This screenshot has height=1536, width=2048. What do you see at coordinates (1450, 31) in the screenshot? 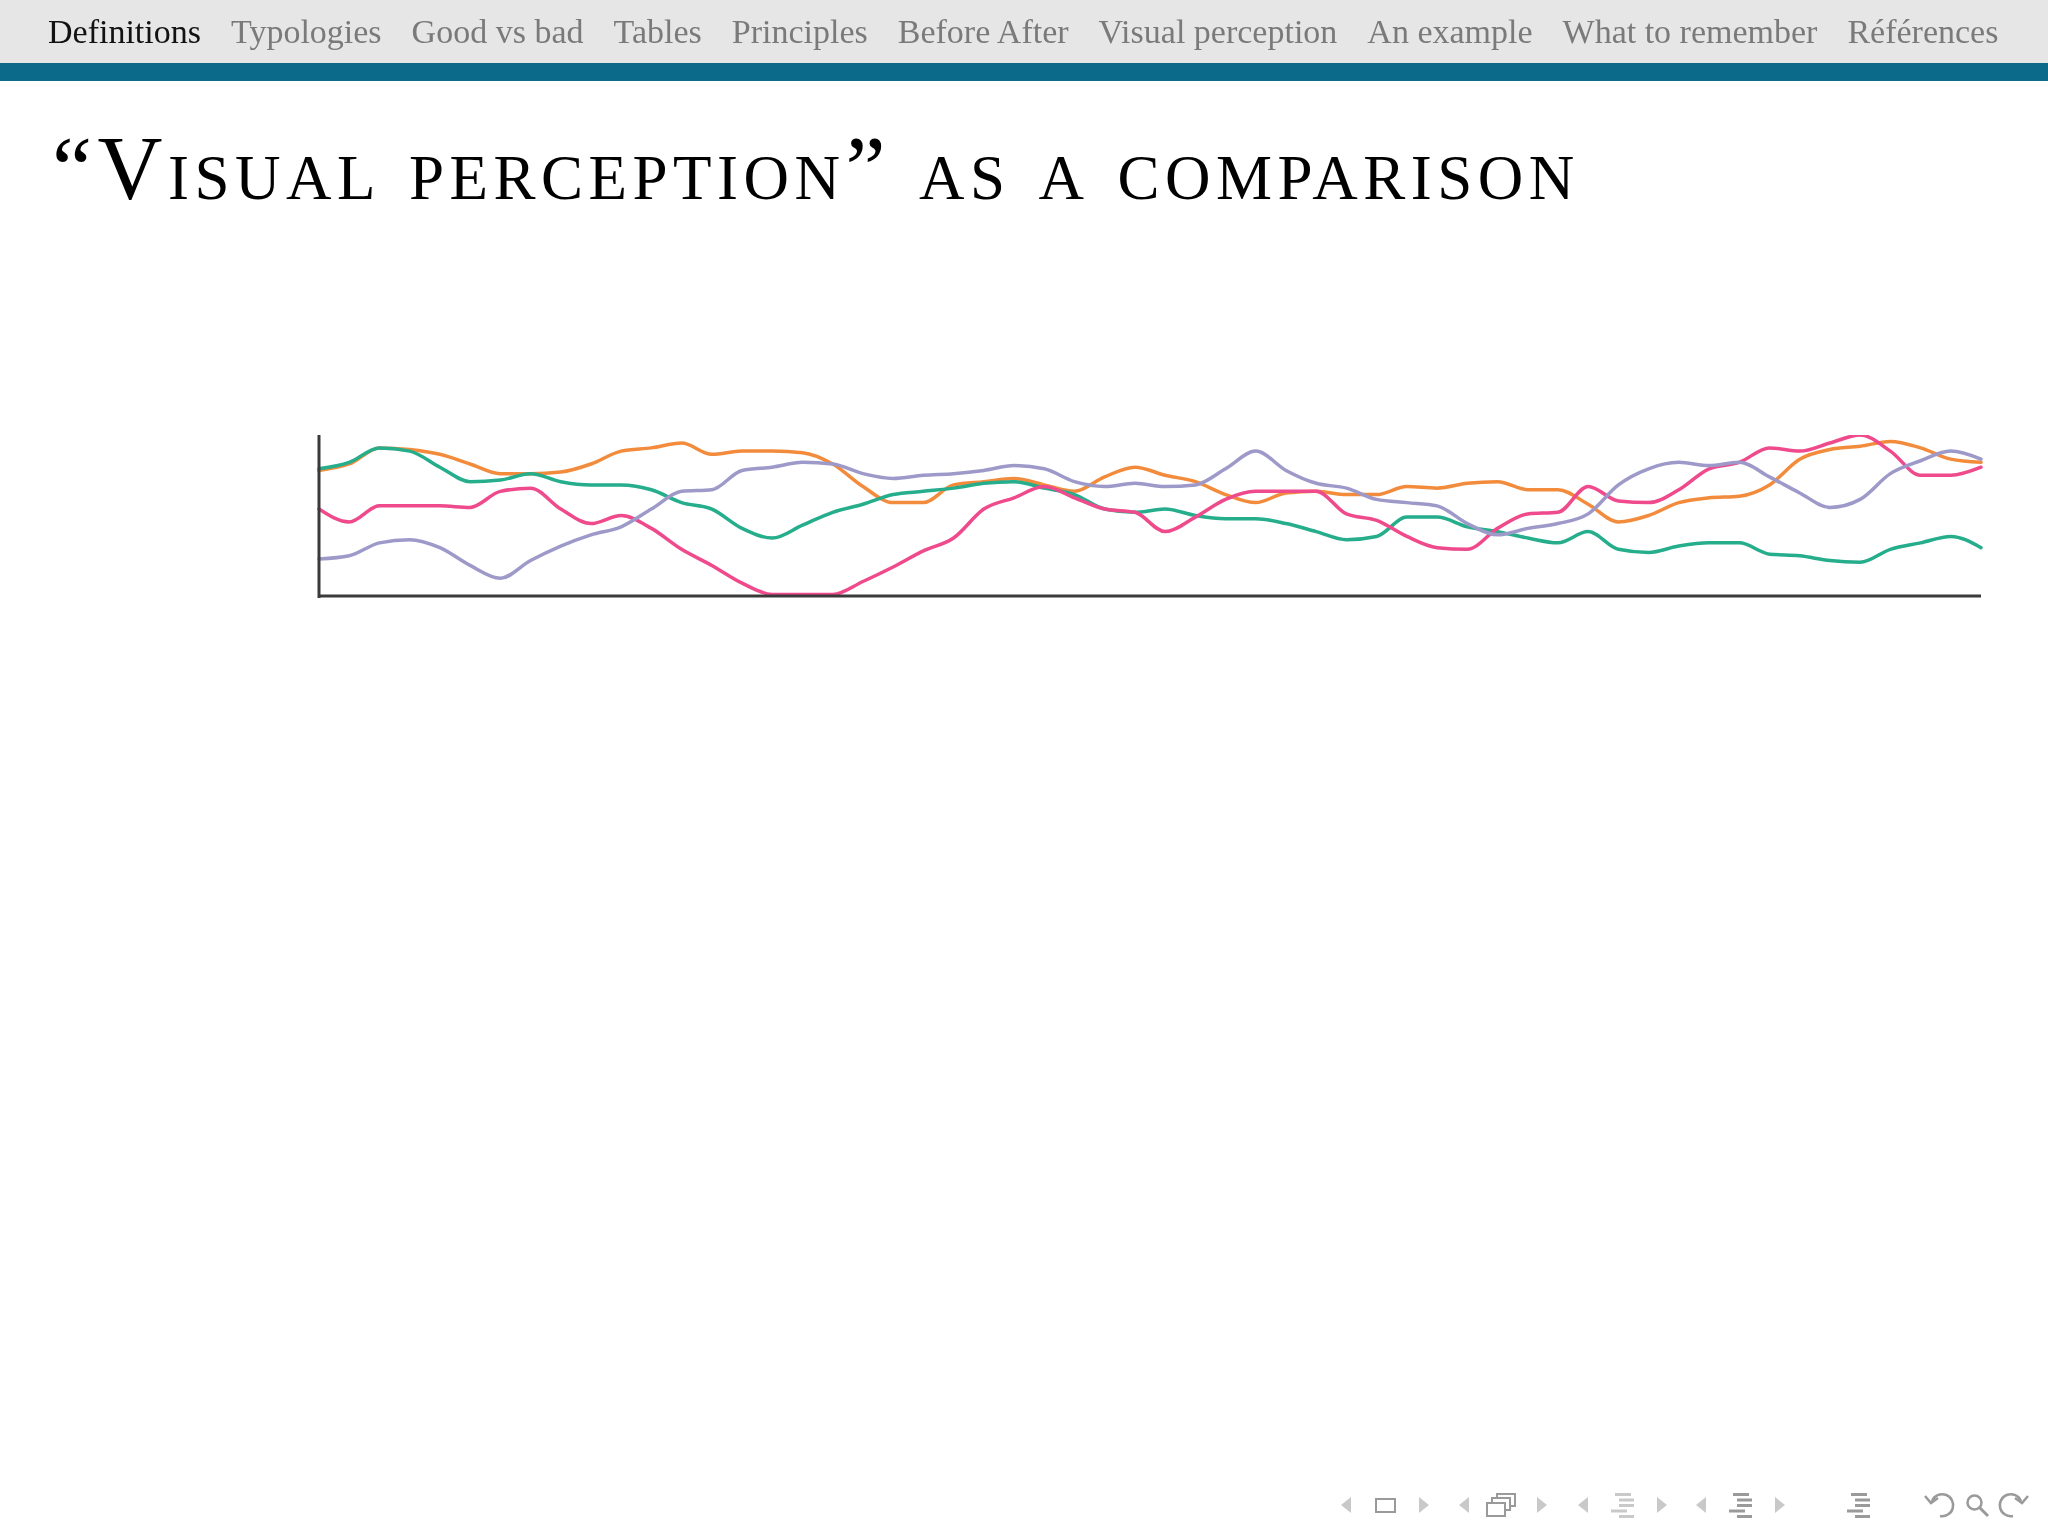
I see `text: An example` at bounding box center [1450, 31].